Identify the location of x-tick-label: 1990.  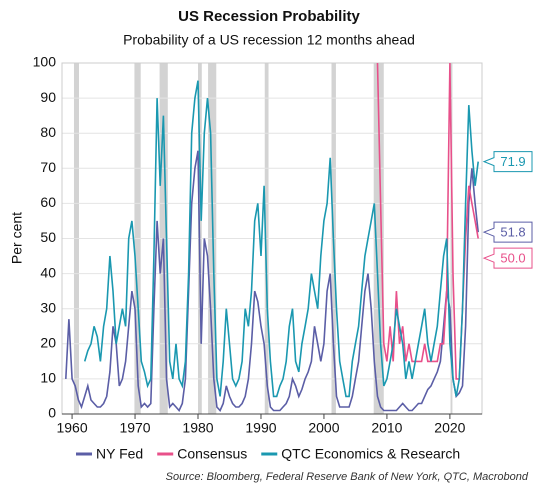
(260, 428).